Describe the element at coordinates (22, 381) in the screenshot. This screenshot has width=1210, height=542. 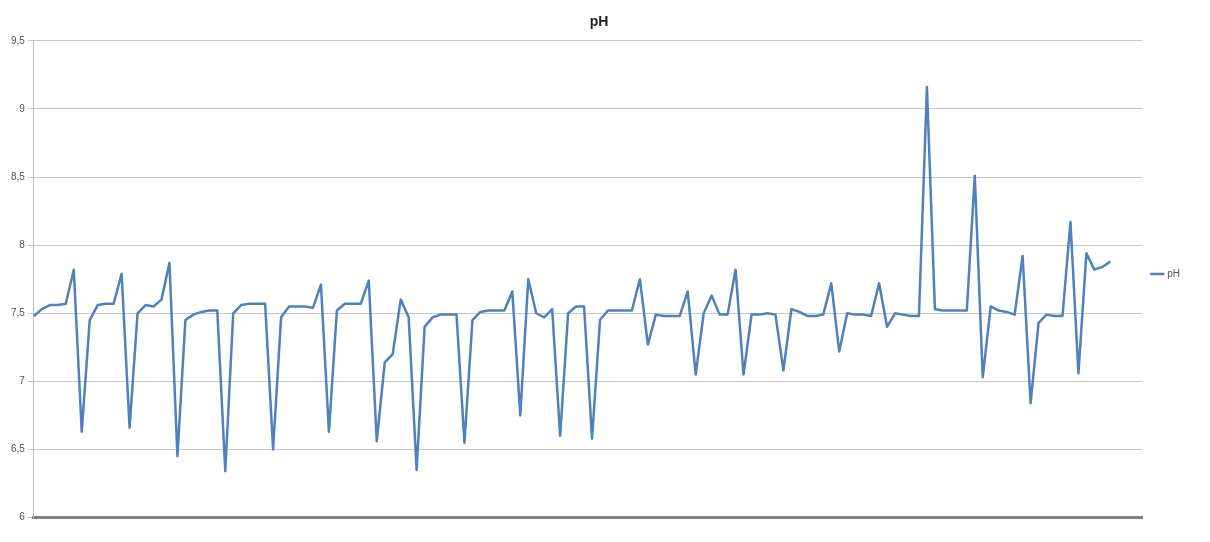
I see `y-tick-label: 7` at that location.